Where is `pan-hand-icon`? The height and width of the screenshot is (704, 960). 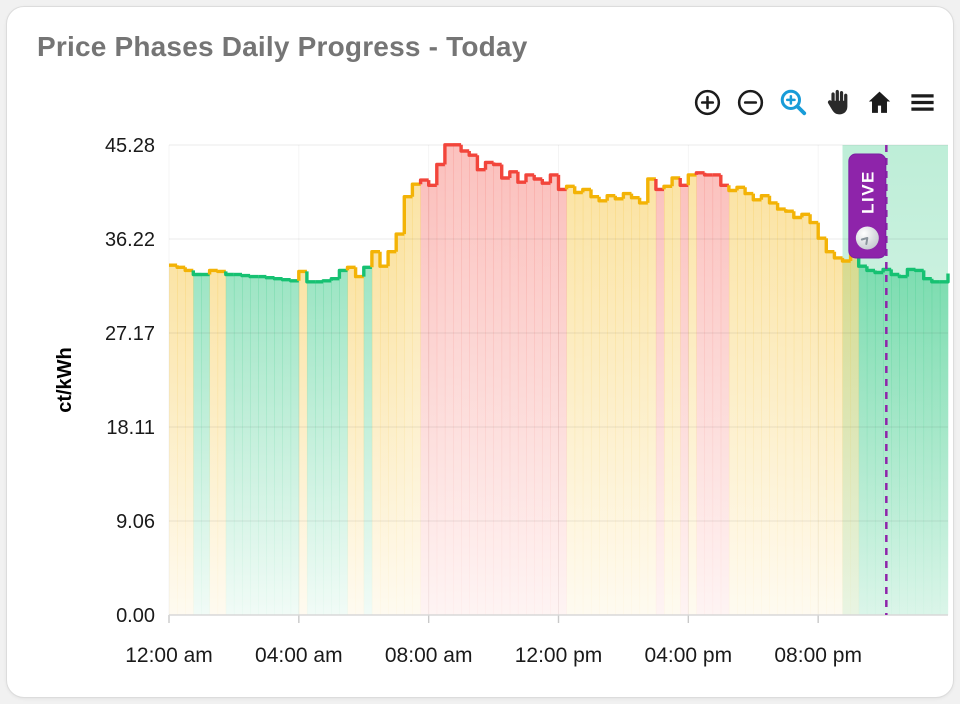 pan-hand-icon is located at coordinates (836, 102).